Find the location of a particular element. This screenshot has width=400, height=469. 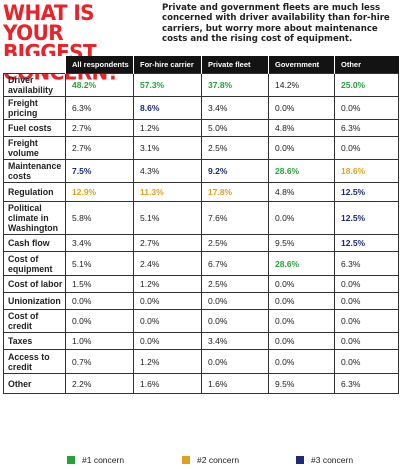

table-row: Cash flow 3.4% 2.7% 2.5% 9.5% 12.5% is located at coordinates (201, 243).